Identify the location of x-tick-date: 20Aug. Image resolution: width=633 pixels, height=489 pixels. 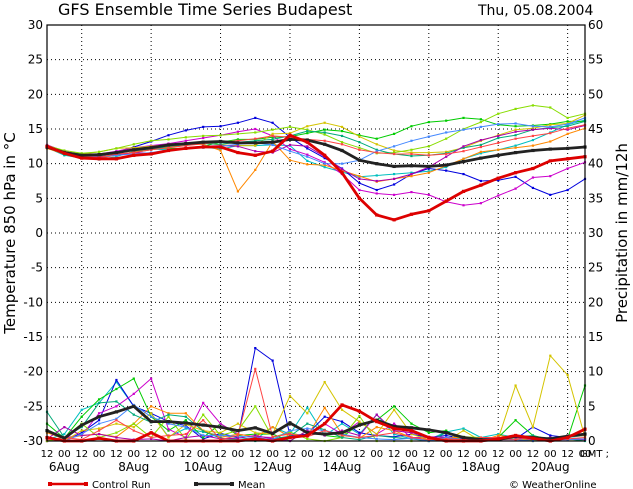
(550, 467).